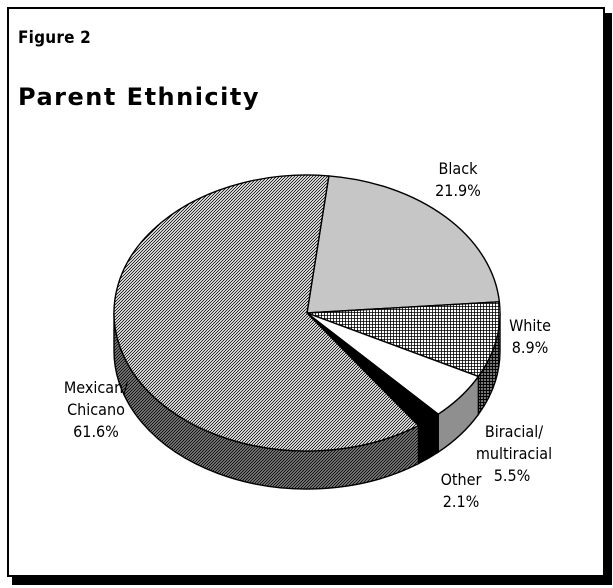 This screenshot has width=613, height=588. What do you see at coordinates (96, 409) in the screenshot?
I see `slice-label-mexican-chicano: Chicano` at bounding box center [96, 409].